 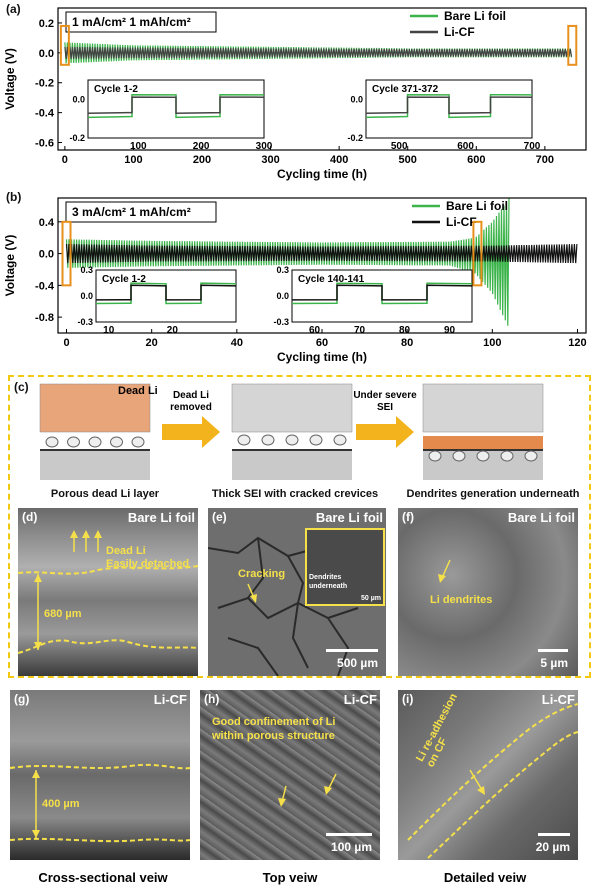 What do you see at coordinates (30, 517) in the screenshot?
I see `sem-d-letter: (d)` at bounding box center [30, 517].